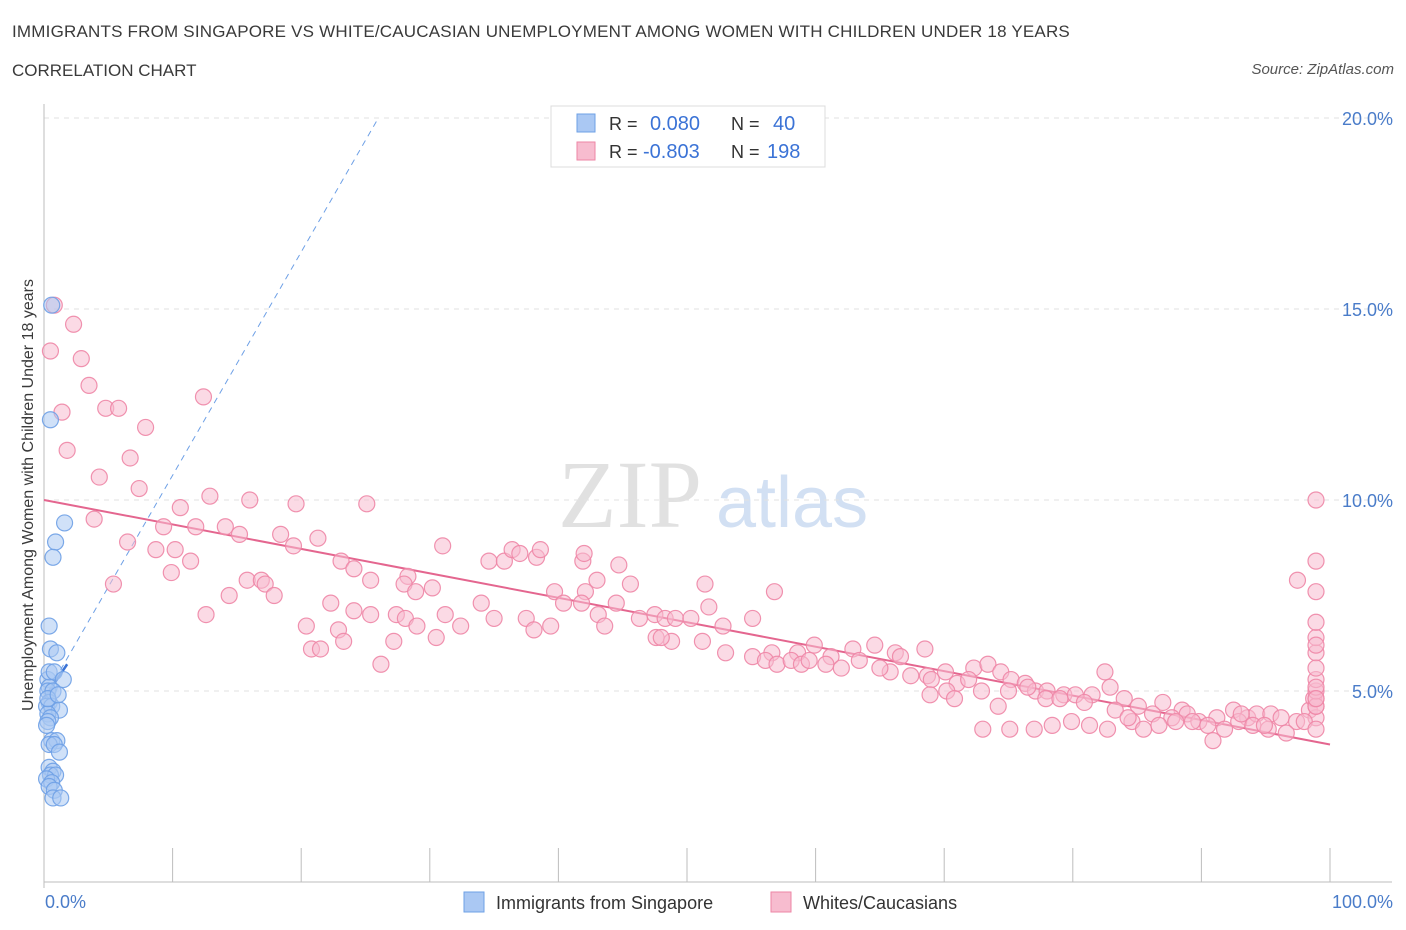  What do you see at coordinates (688, 136) in the screenshot?
I see `stats-legend: R = 0.080 N = 40 R = -0.803 N = 198` at bounding box center [688, 136].